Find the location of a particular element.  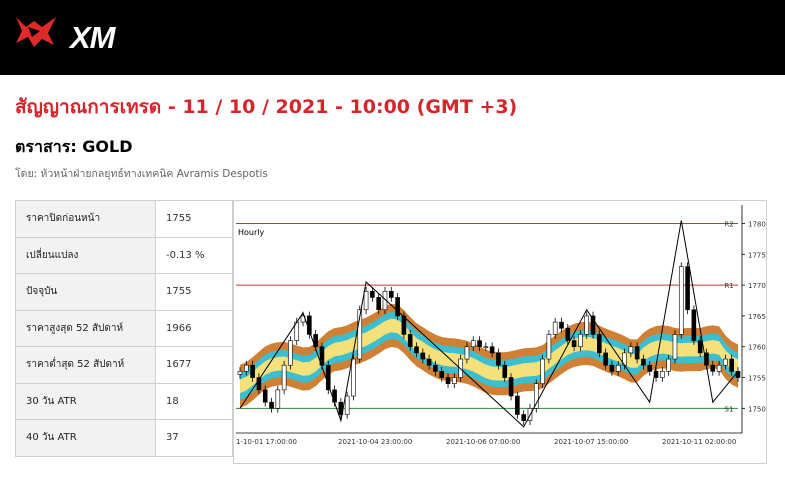

y-tick-label: 1775 is located at coordinates (757, 255).